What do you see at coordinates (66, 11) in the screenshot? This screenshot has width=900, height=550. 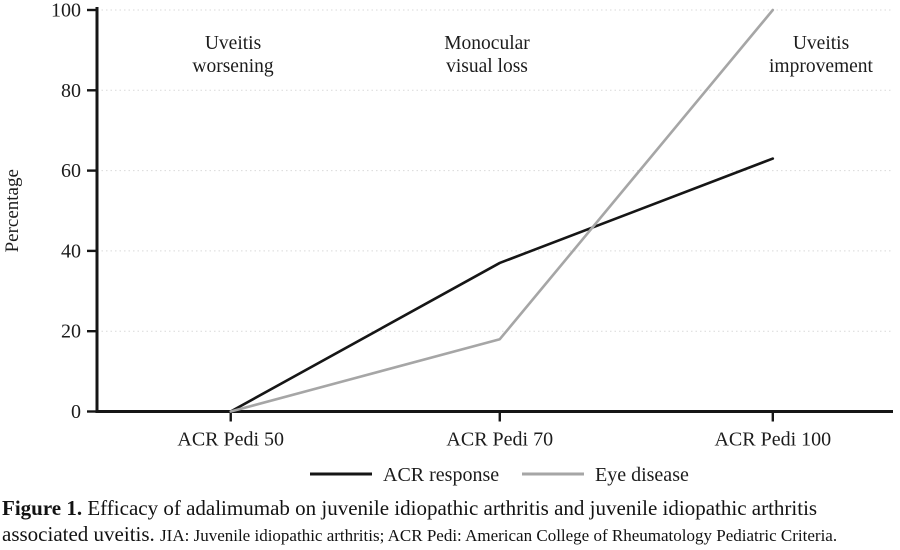 I see `y-tick-label-100: 100` at bounding box center [66, 11].